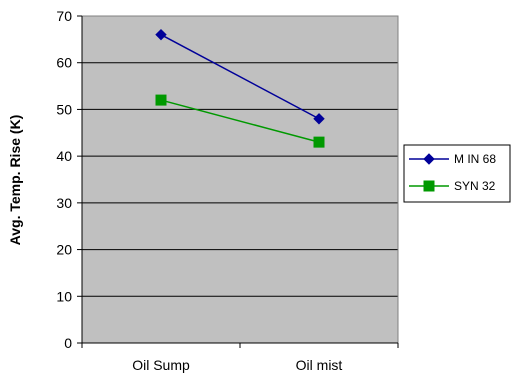  I want to click on y-tick-label: 50, so click(64, 109).